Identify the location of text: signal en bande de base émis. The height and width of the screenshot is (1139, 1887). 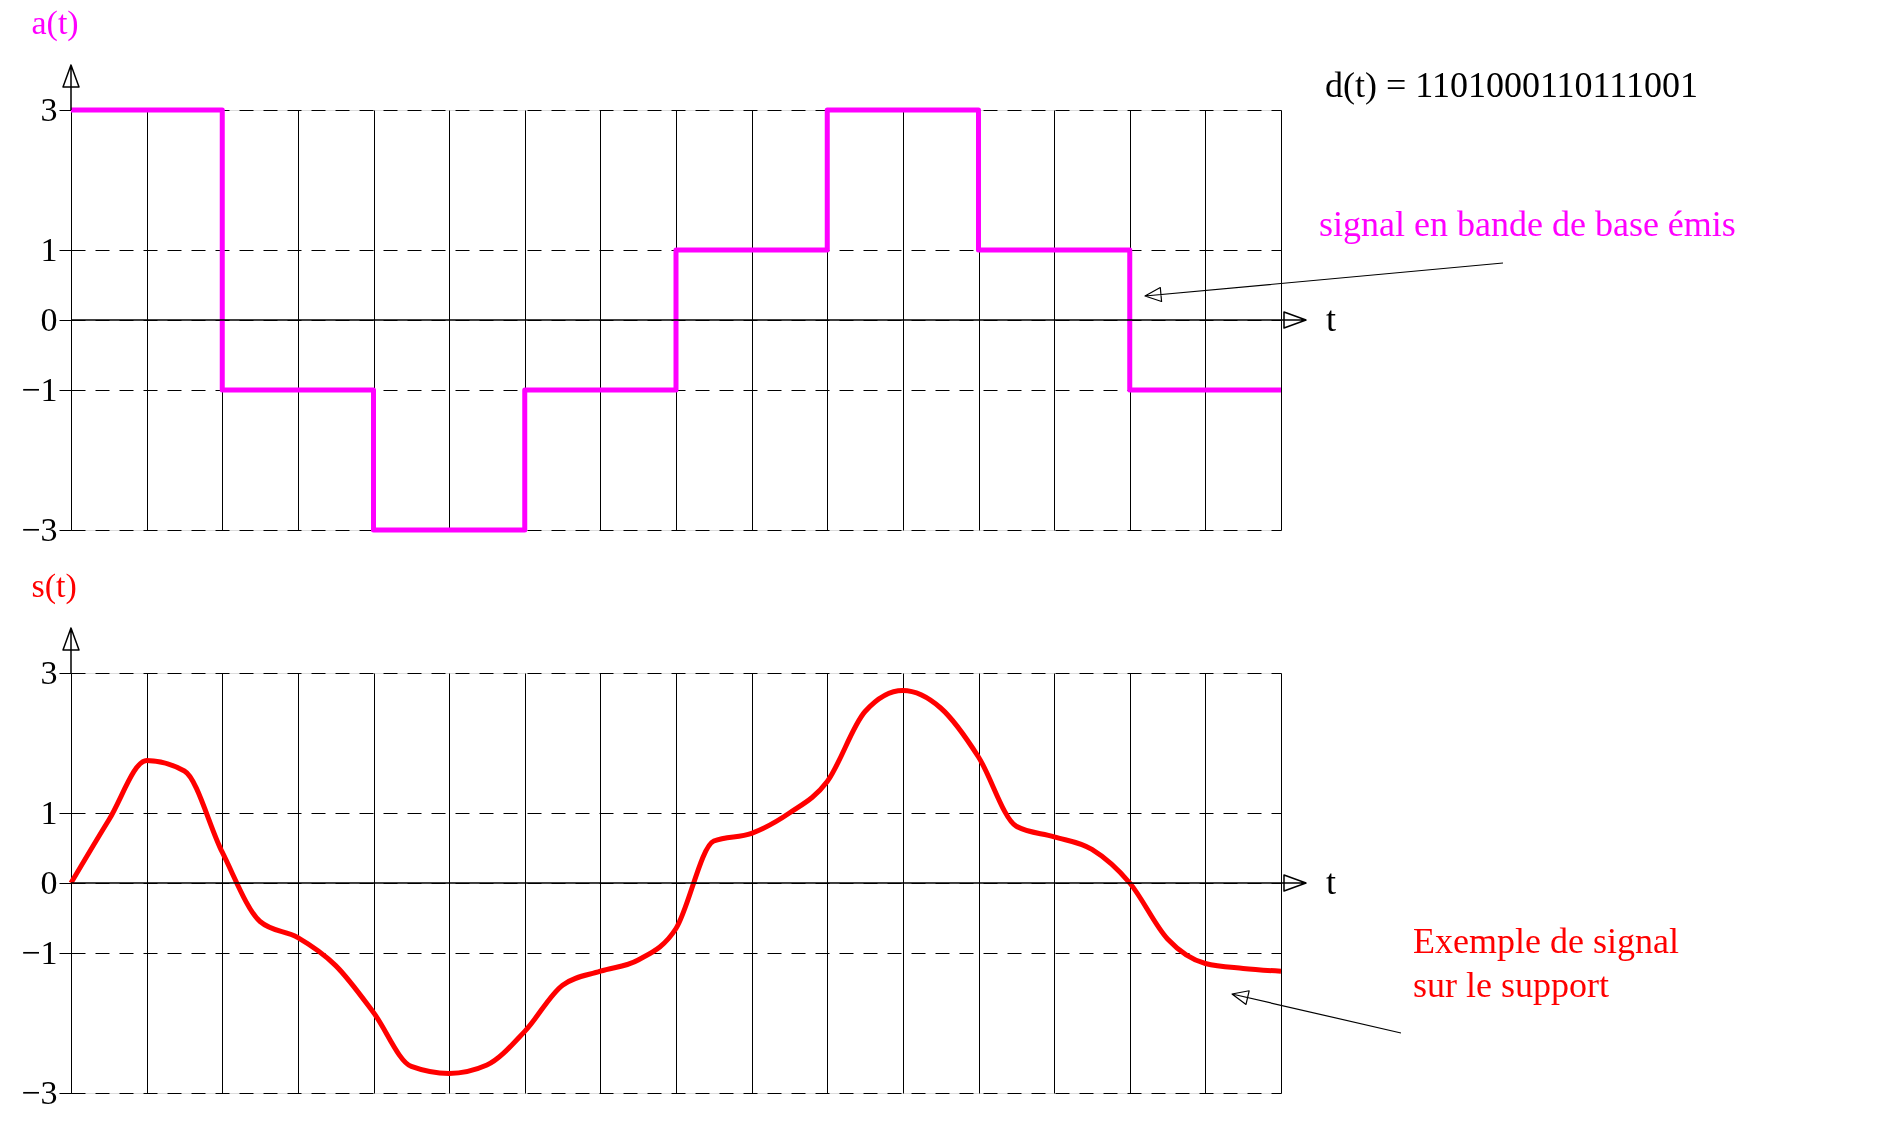
(1527, 224).